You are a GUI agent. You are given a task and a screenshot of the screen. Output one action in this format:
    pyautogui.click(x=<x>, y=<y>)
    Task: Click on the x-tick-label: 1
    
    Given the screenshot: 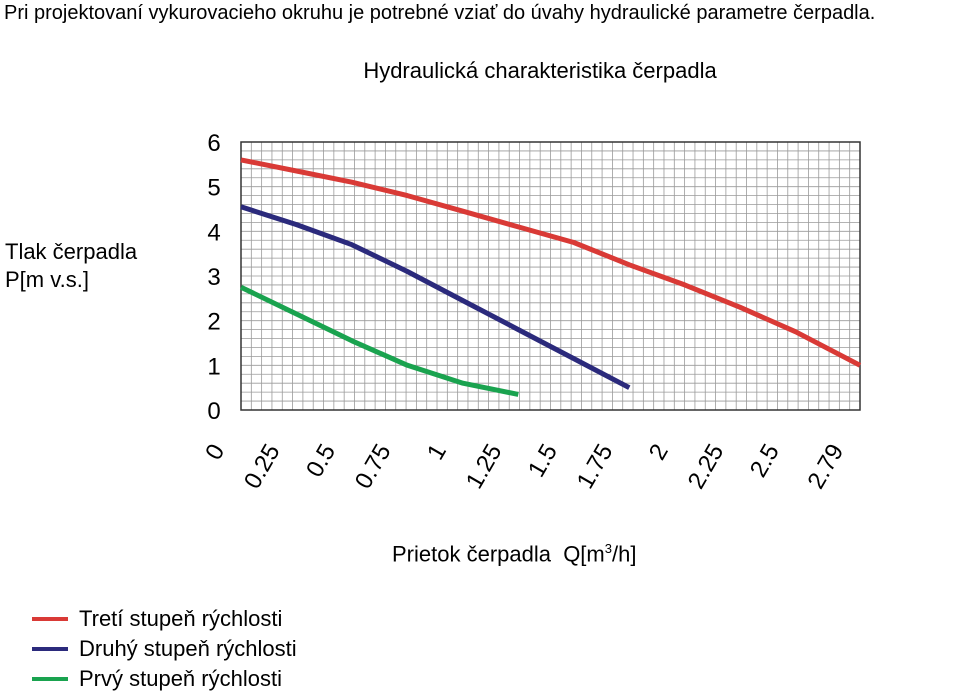 What is the action you would take?
    pyautogui.click(x=437, y=452)
    